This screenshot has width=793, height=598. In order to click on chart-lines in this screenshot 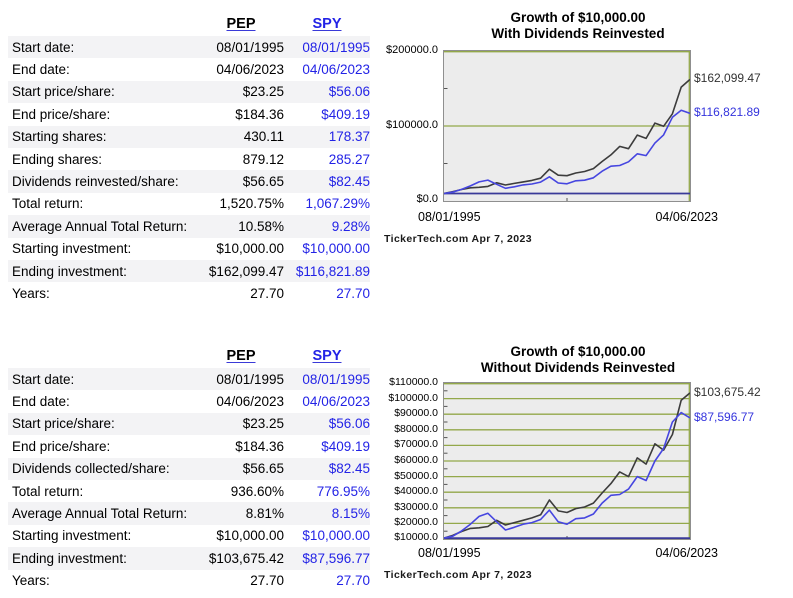, I will do `click(567, 461)`.